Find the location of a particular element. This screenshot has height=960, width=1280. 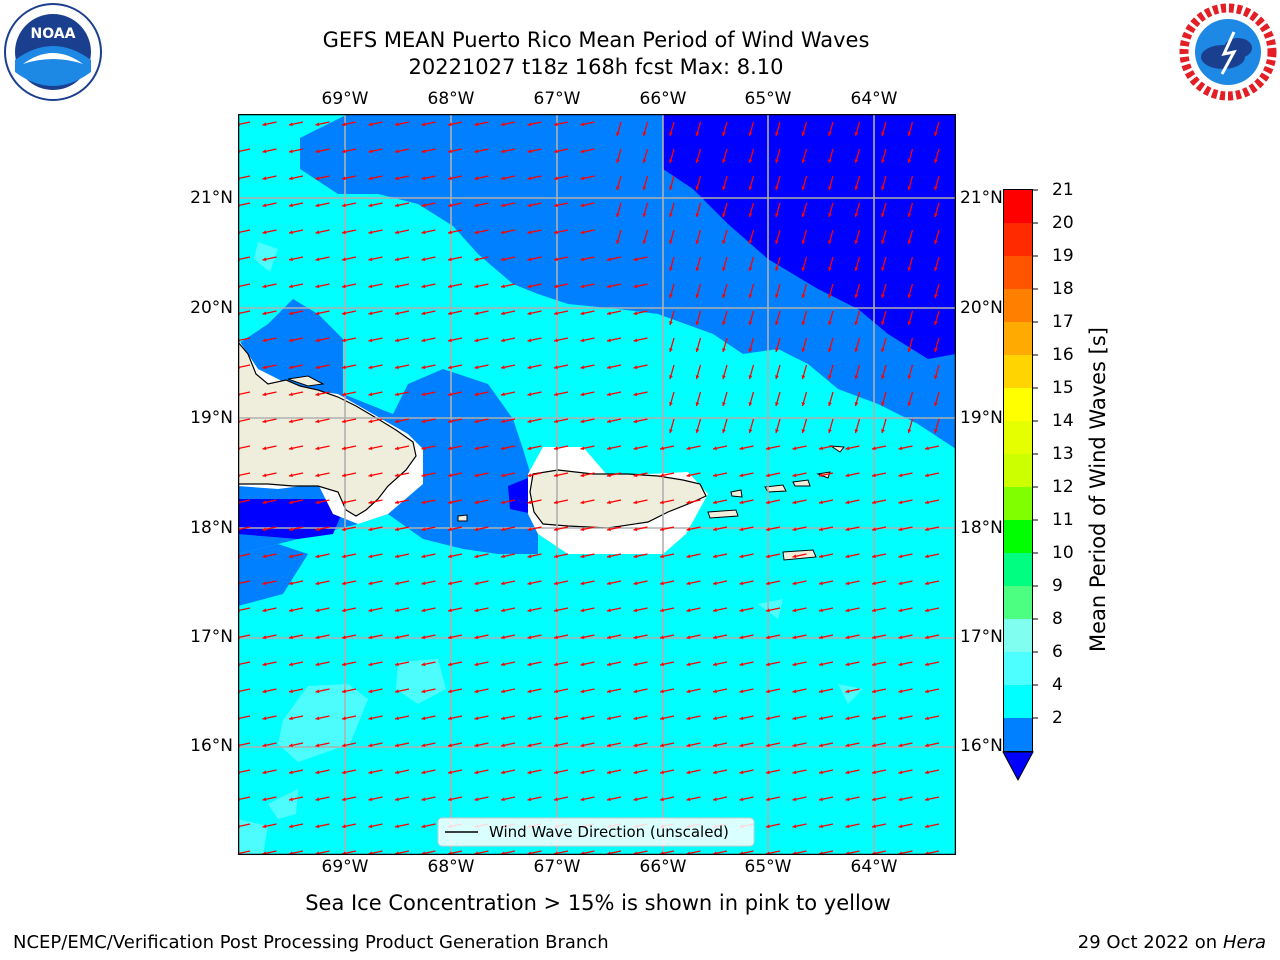

colorbar-tick-label: 11 is located at coordinates (1063, 520).